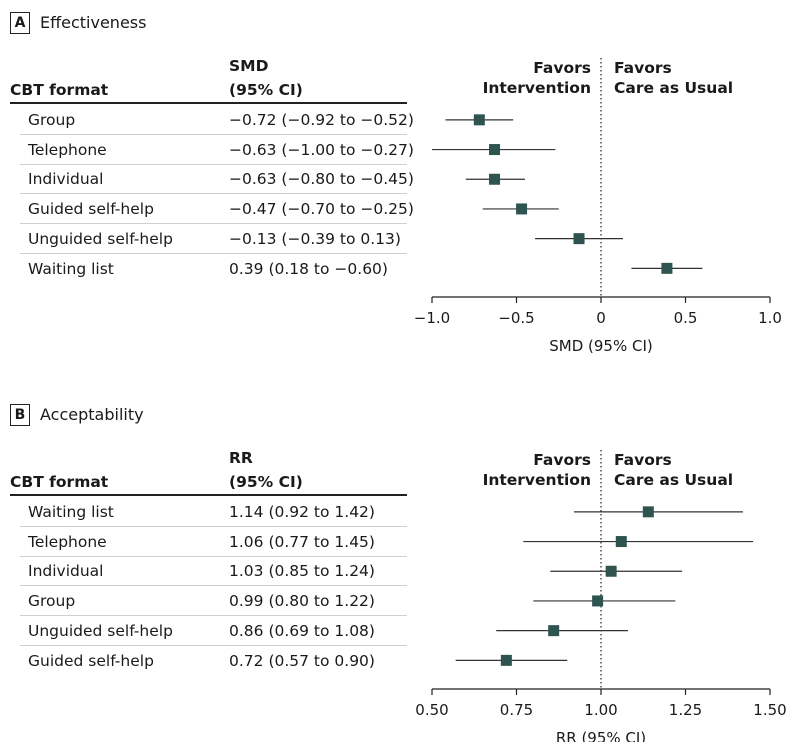 The width and height of the screenshot is (794, 742). I want to click on table-row: Guided self-help 0.72 (0.57 to 0.90), so click(208, 661).